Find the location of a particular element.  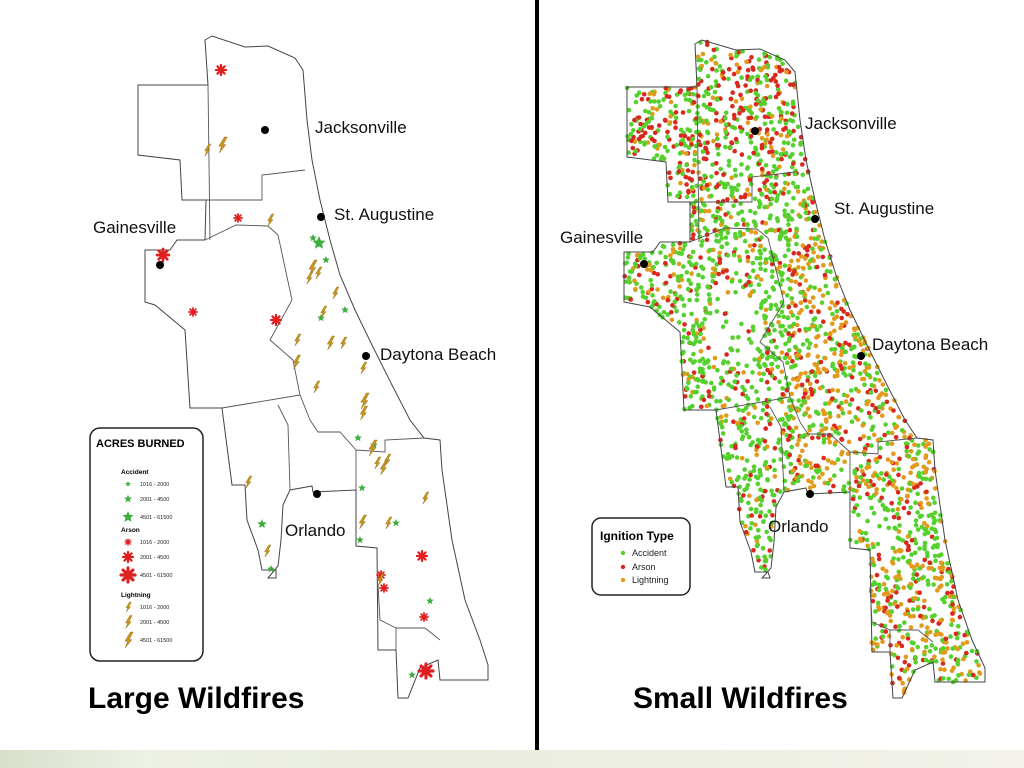

lightning-bolt-icon is located at coordinates (249, 482).